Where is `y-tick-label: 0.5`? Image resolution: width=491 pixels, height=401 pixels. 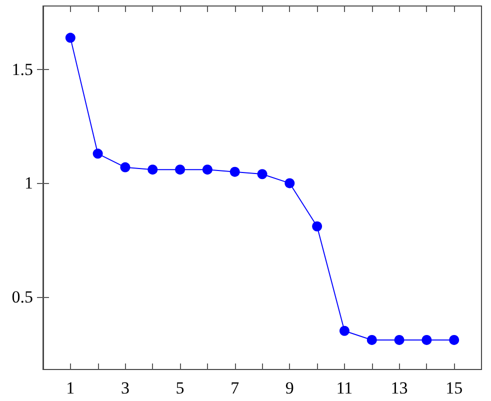
y-tick-label: 0.5 is located at coordinates (22, 296).